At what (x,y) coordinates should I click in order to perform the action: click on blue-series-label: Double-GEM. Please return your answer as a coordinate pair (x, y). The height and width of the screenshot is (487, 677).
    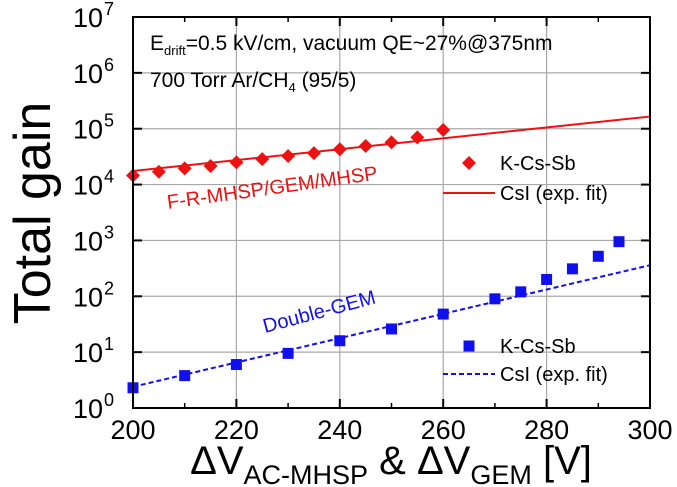
    Looking at the image, I should click on (319, 312).